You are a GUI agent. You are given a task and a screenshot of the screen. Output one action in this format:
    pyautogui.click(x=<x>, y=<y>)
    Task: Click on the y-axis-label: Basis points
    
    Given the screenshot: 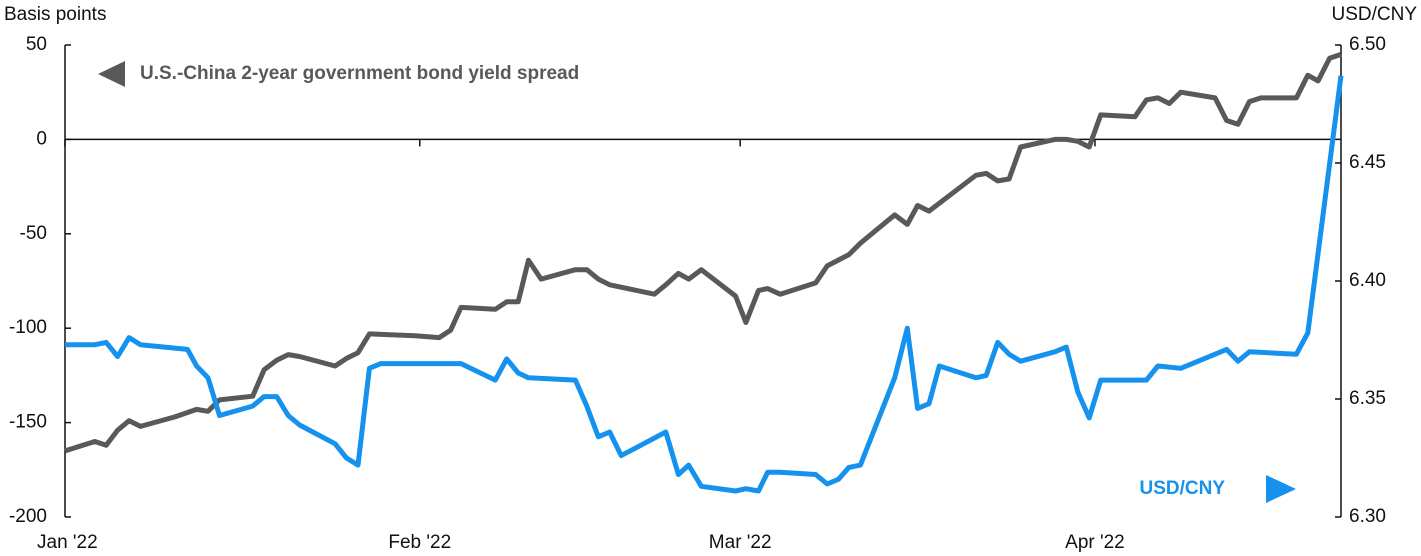 What is the action you would take?
    pyautogui.click(x=55, y=14)
    